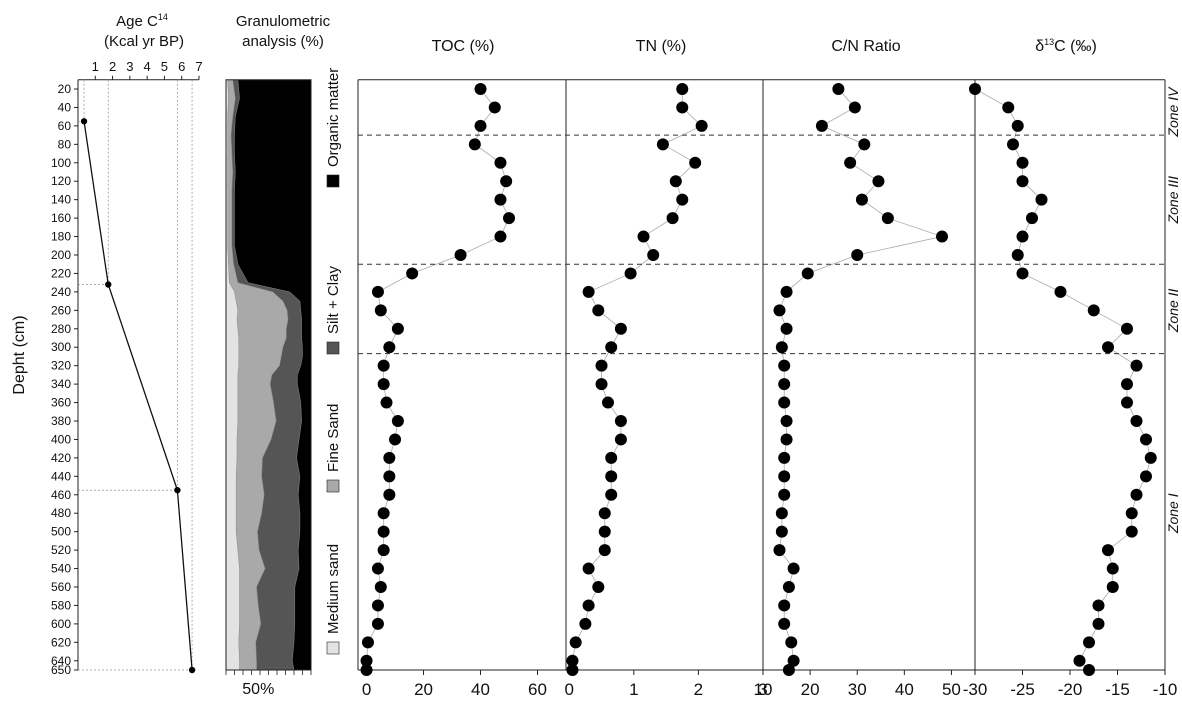 The image size is (1182, 713). Describe the element at coordinates (1022, 689) in the screenshot. I see `d13c-tick-label: -25` at that location.